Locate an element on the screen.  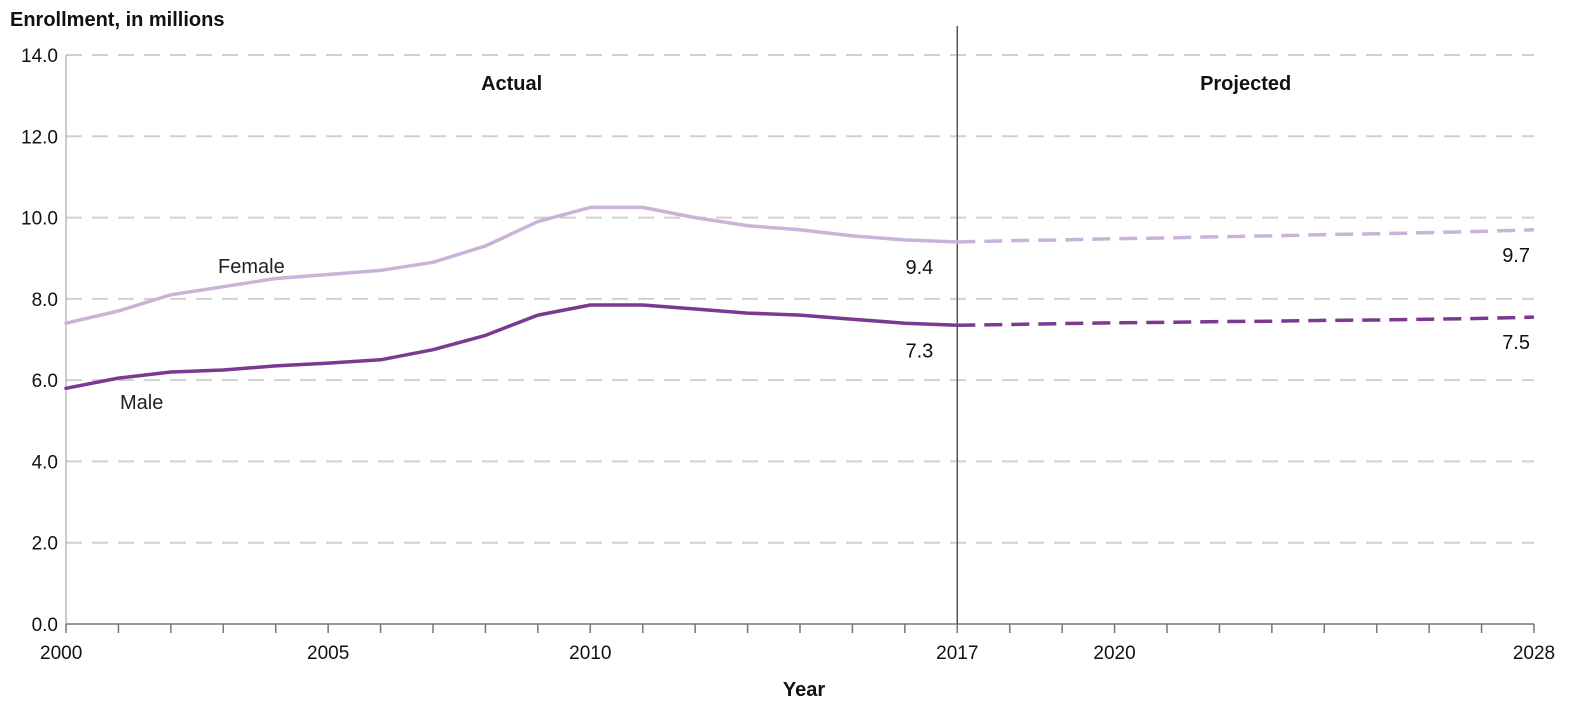
male-series-label: Male is located at coordinates (141, 403).